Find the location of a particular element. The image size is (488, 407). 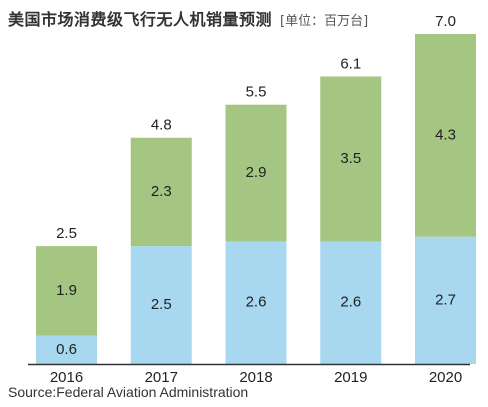

chart-title: 美国市场消费级飞行无人机销量预测 is located at coordinates (140, 19).